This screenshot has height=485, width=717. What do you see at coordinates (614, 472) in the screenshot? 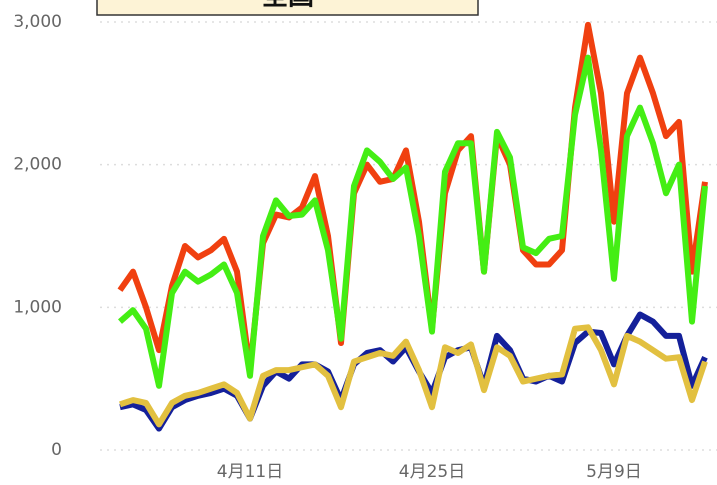
I see `x-tick-label: 5月9日` at bounding box center [614, 472].